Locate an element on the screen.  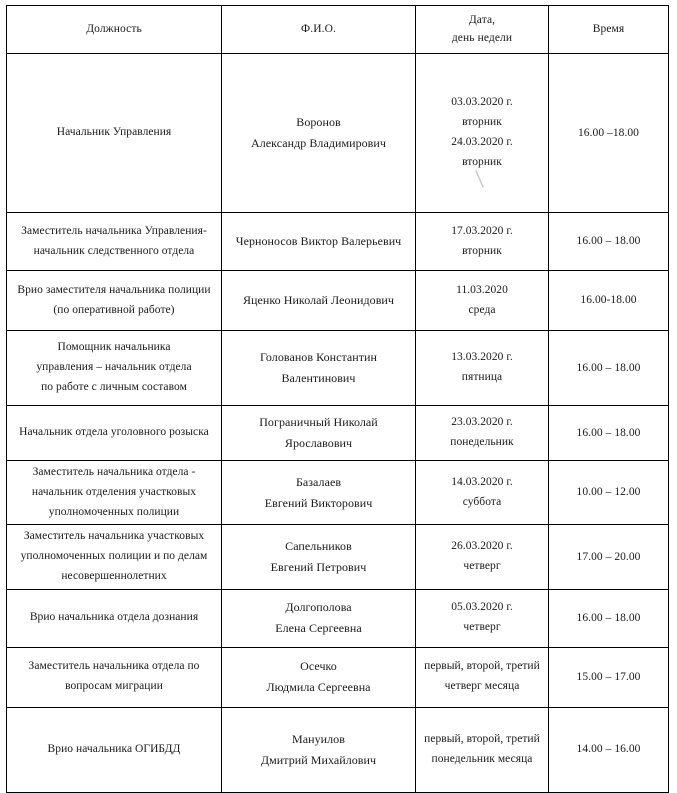
cell-fio: Черноносов Виктор Валерьевич is located at coordinates (318, 241).